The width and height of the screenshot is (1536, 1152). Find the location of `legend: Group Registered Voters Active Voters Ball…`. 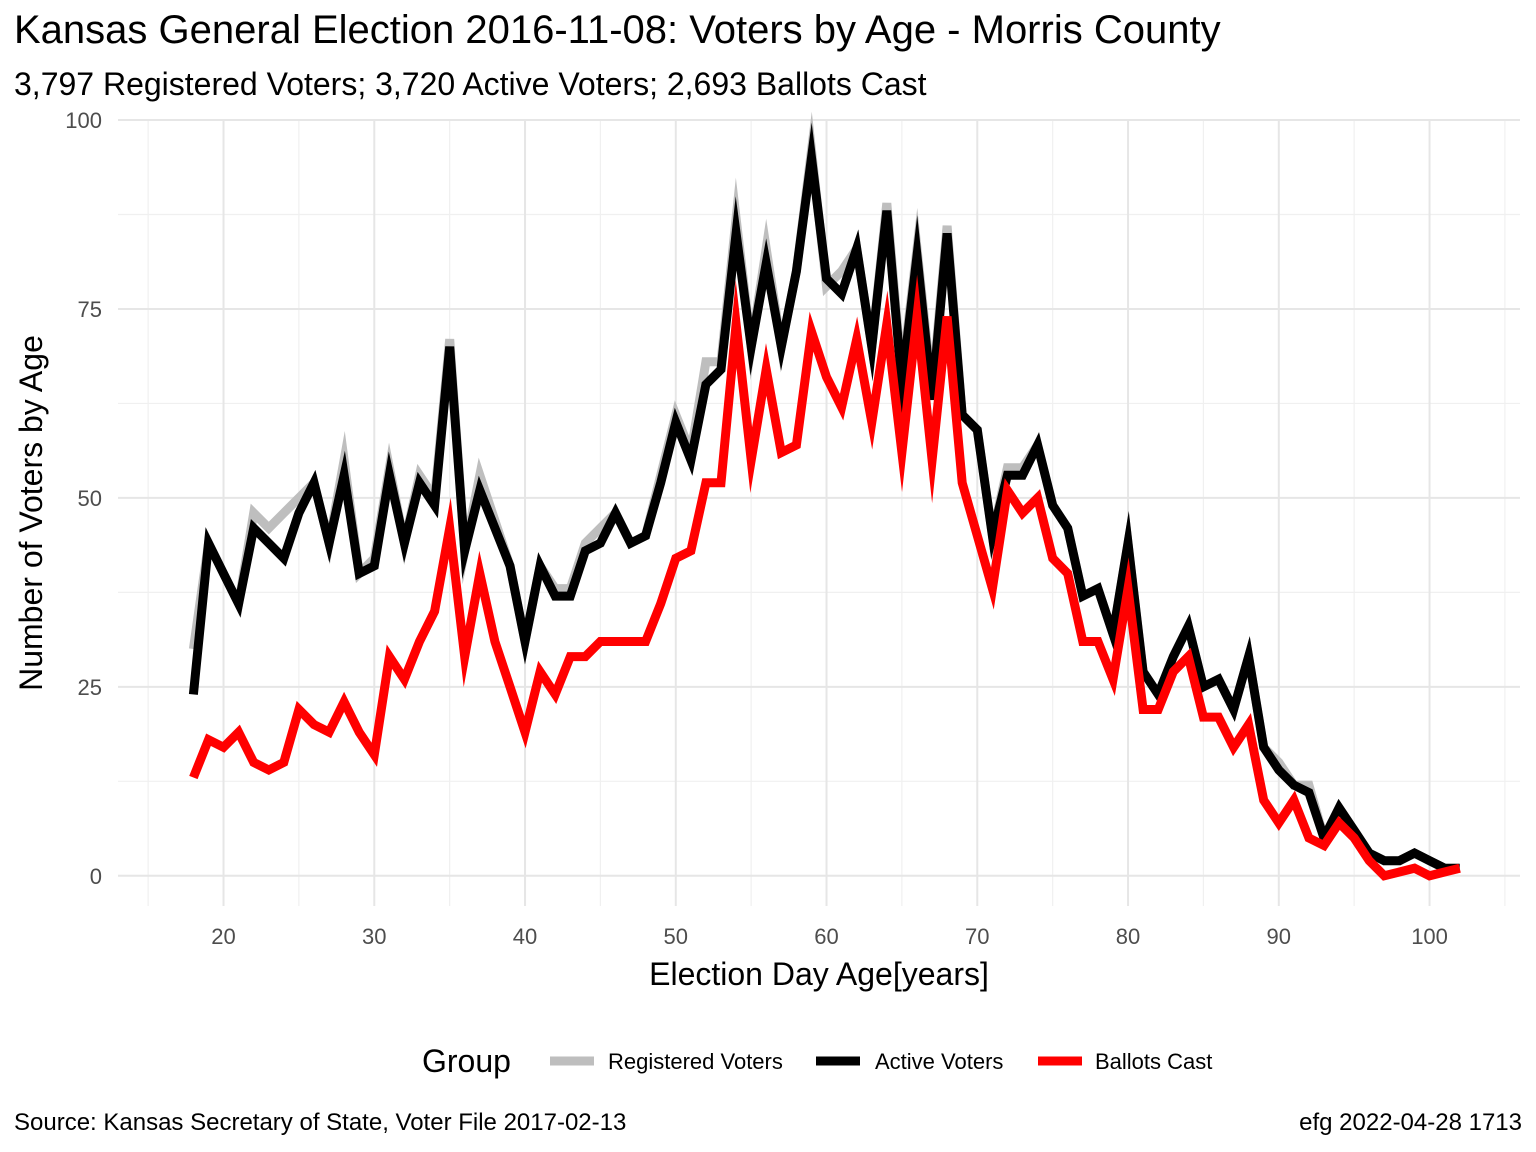

legend: Group Registered Voters Active Voters Ball… is located at coordinates (817, 1061).